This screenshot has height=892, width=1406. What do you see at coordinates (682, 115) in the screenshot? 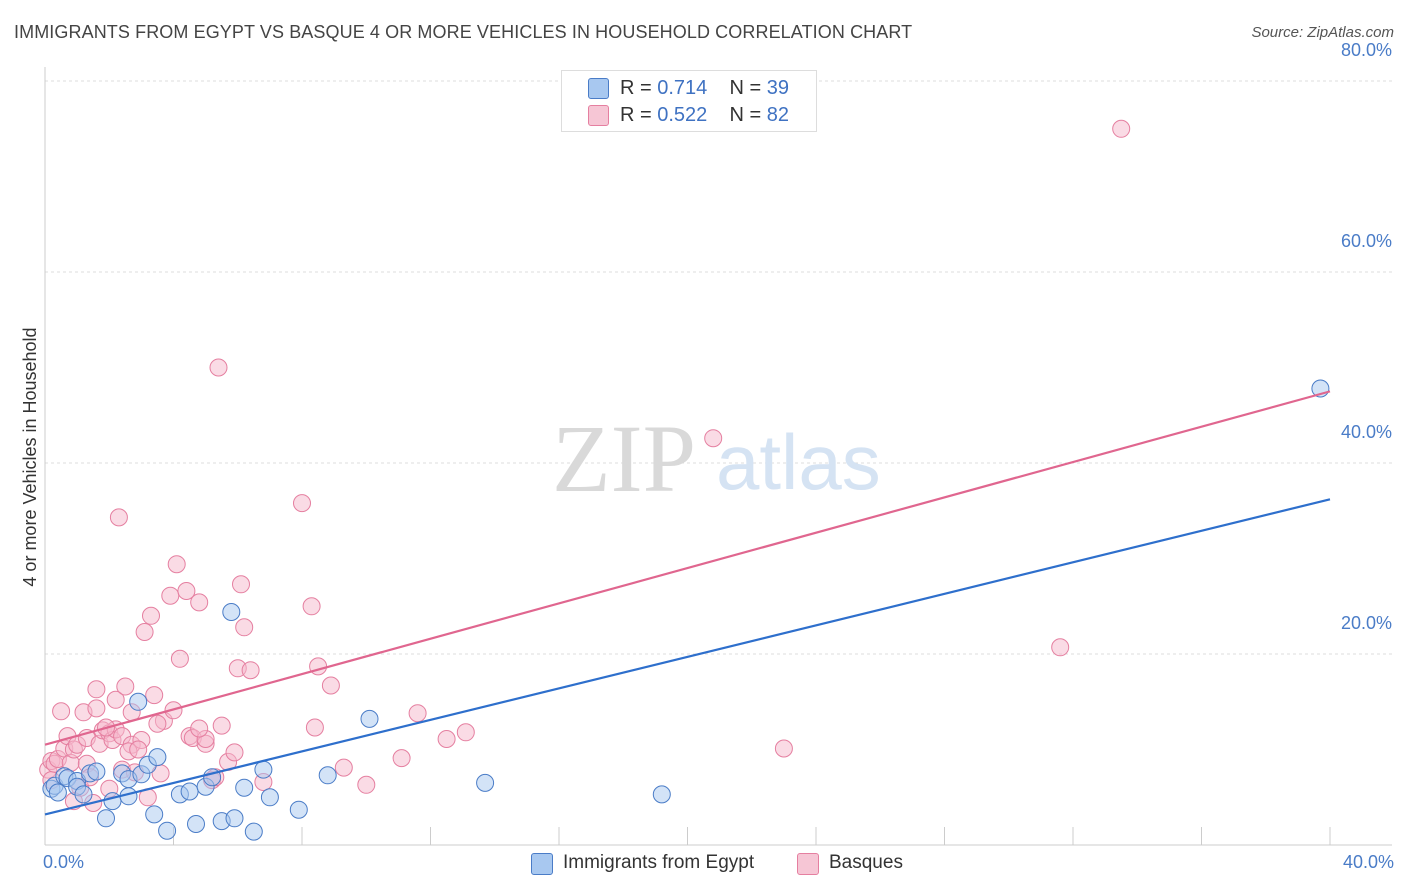
I see `r-value: 0.522` at bounding box center [682, 115].